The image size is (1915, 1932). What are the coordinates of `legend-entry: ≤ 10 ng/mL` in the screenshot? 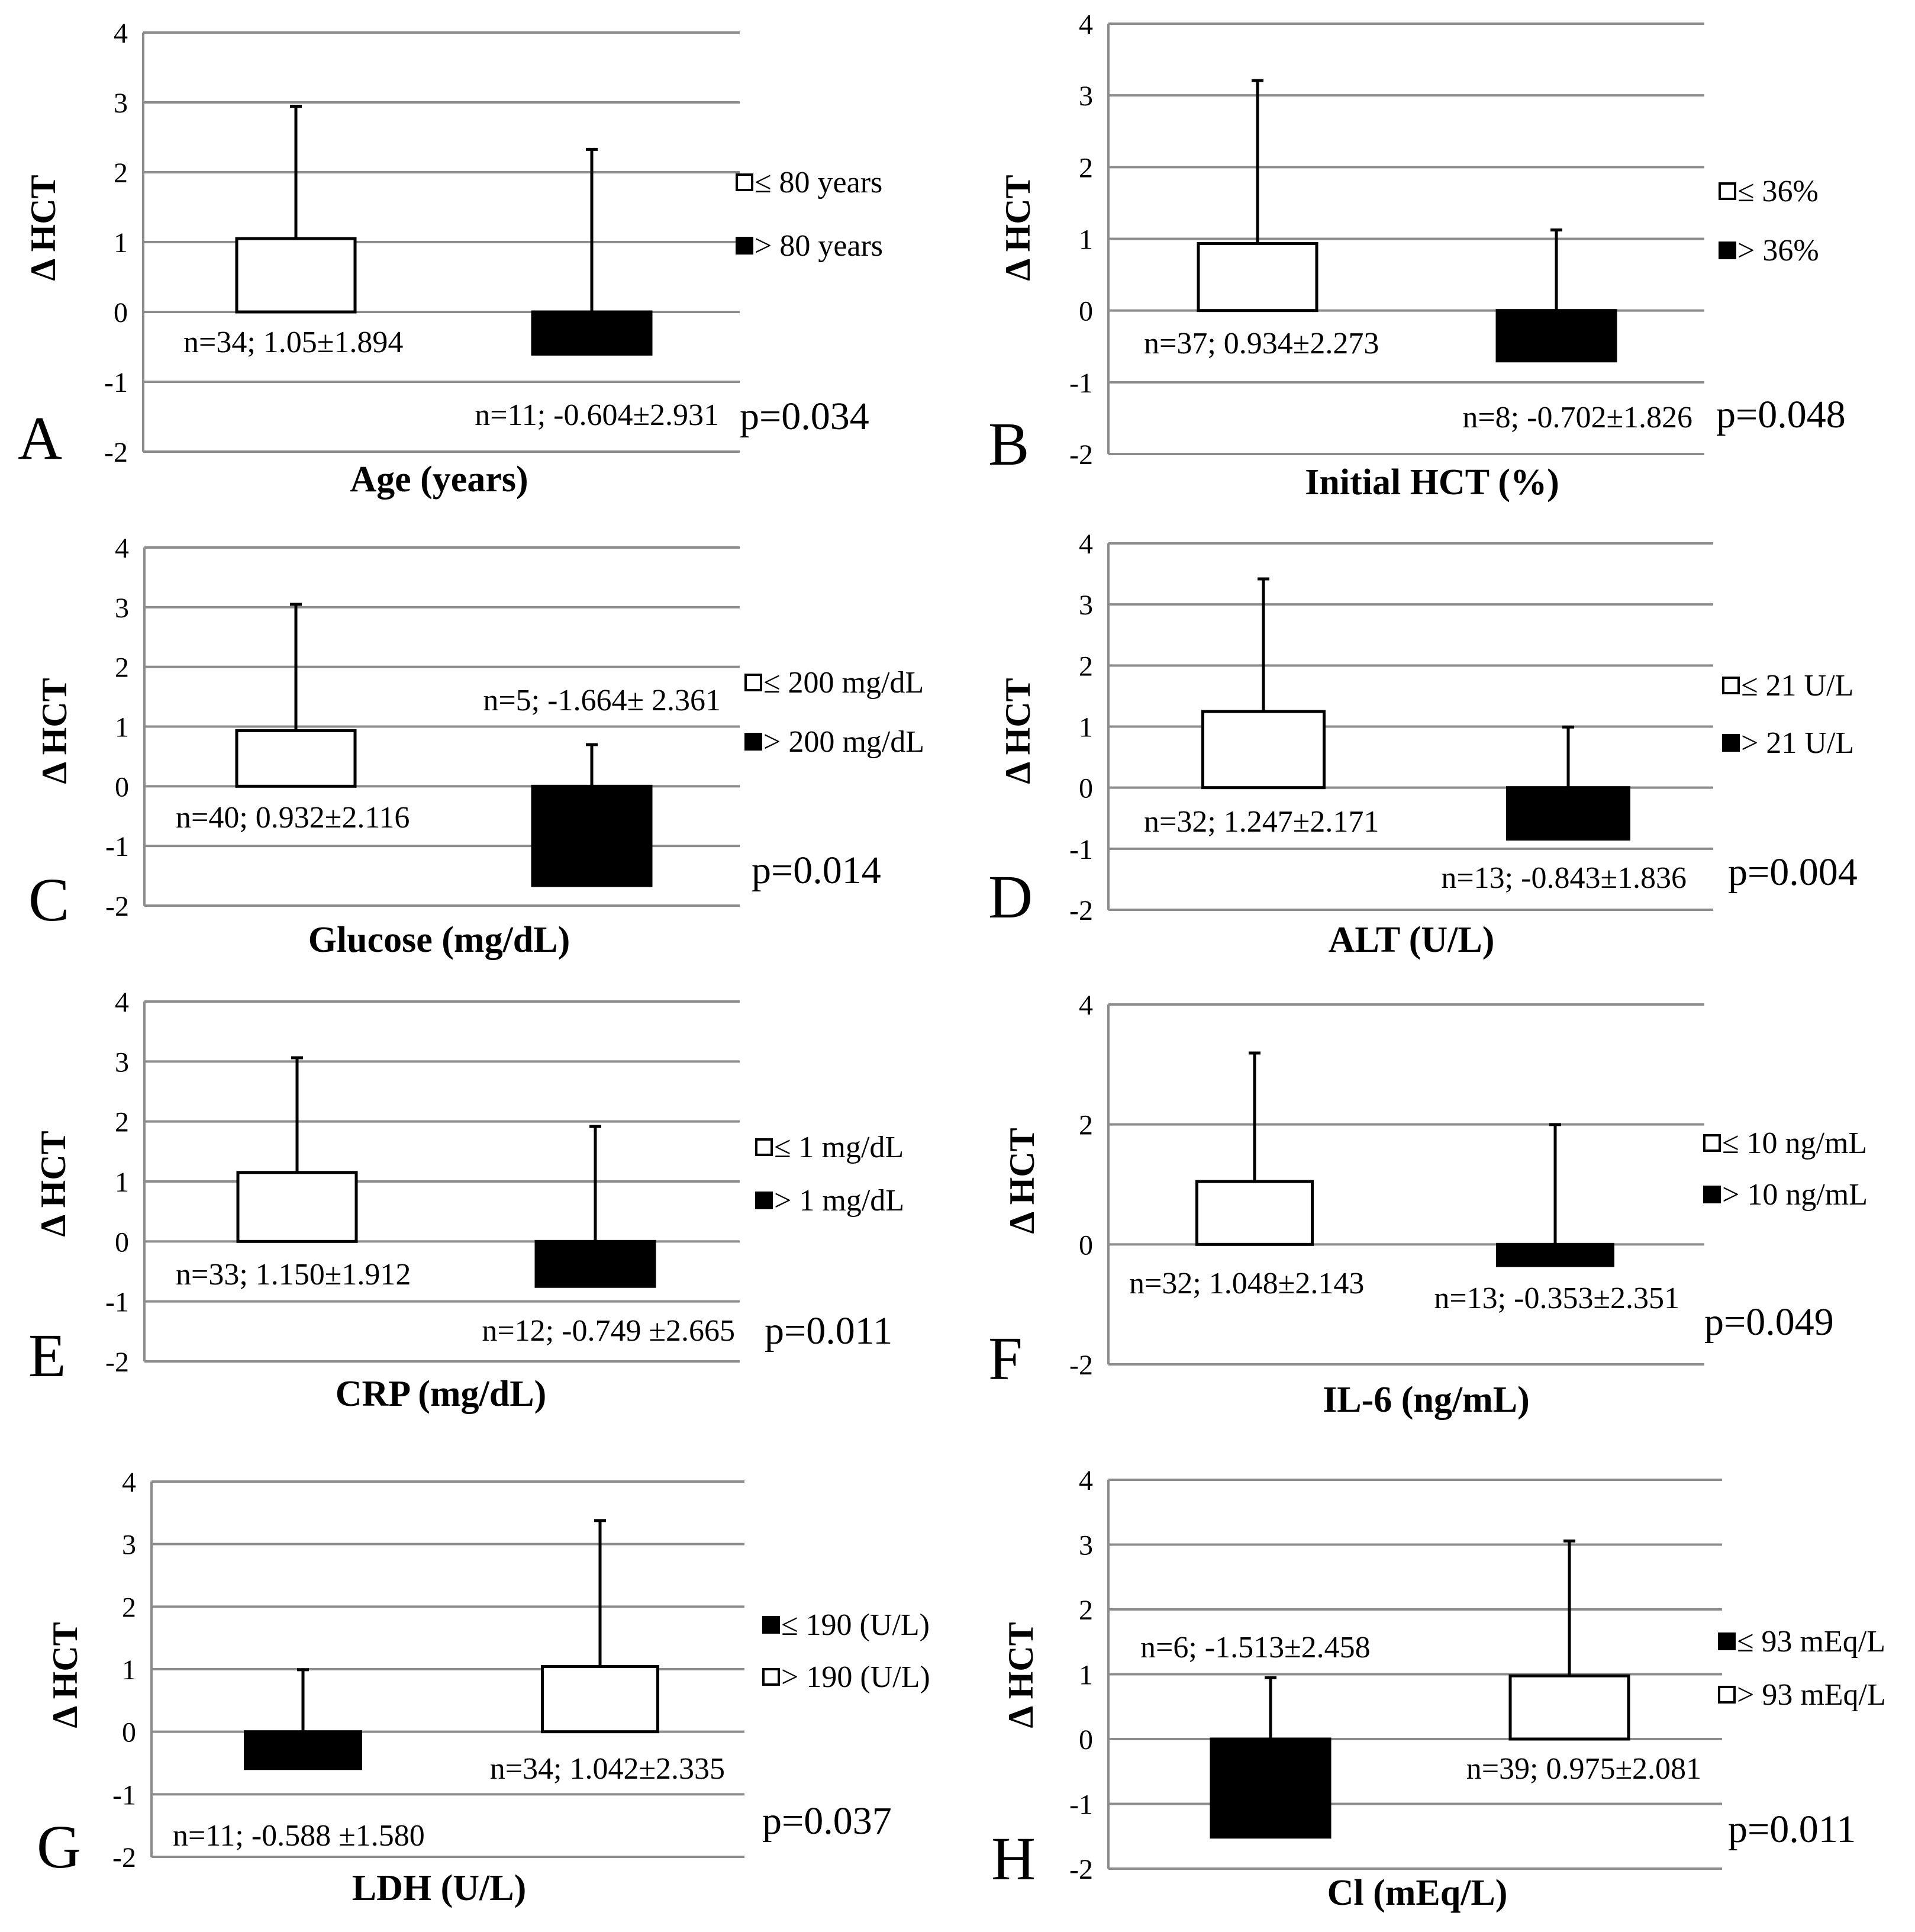 It's located at (1794, 1143).